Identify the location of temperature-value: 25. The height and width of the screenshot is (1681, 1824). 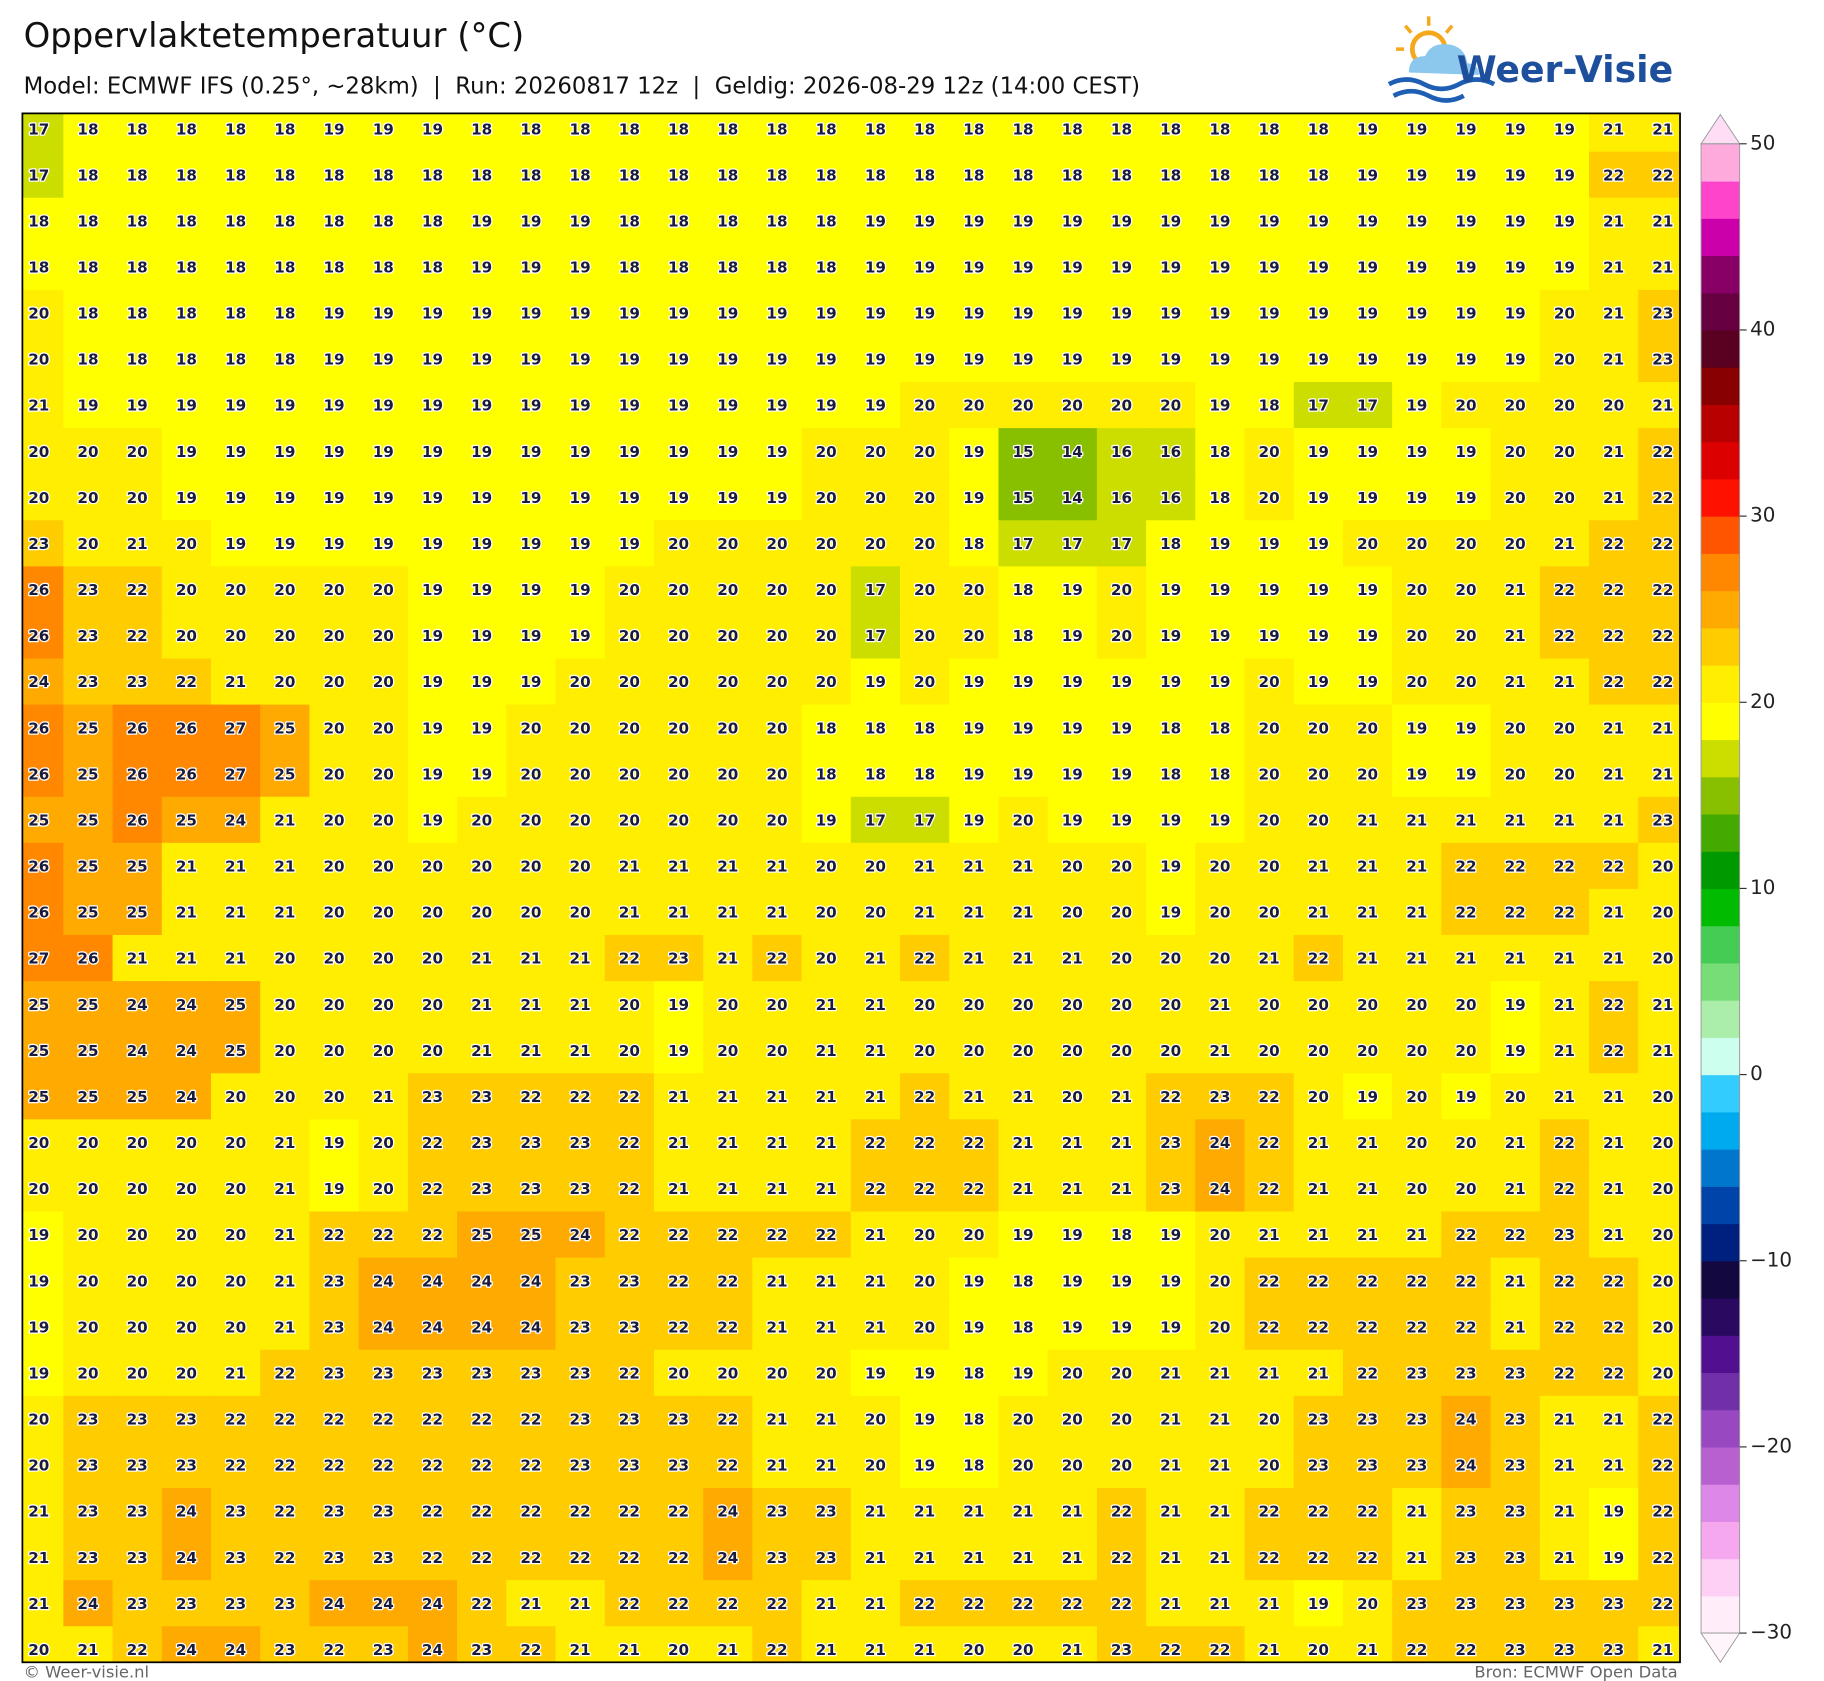
(87, 774).